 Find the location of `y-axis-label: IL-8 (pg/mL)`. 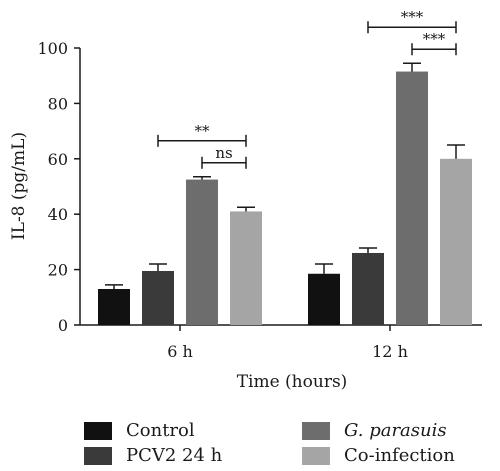

y-axis-label: IL-8 (pg/mL) is located at coordinates (19, 186).